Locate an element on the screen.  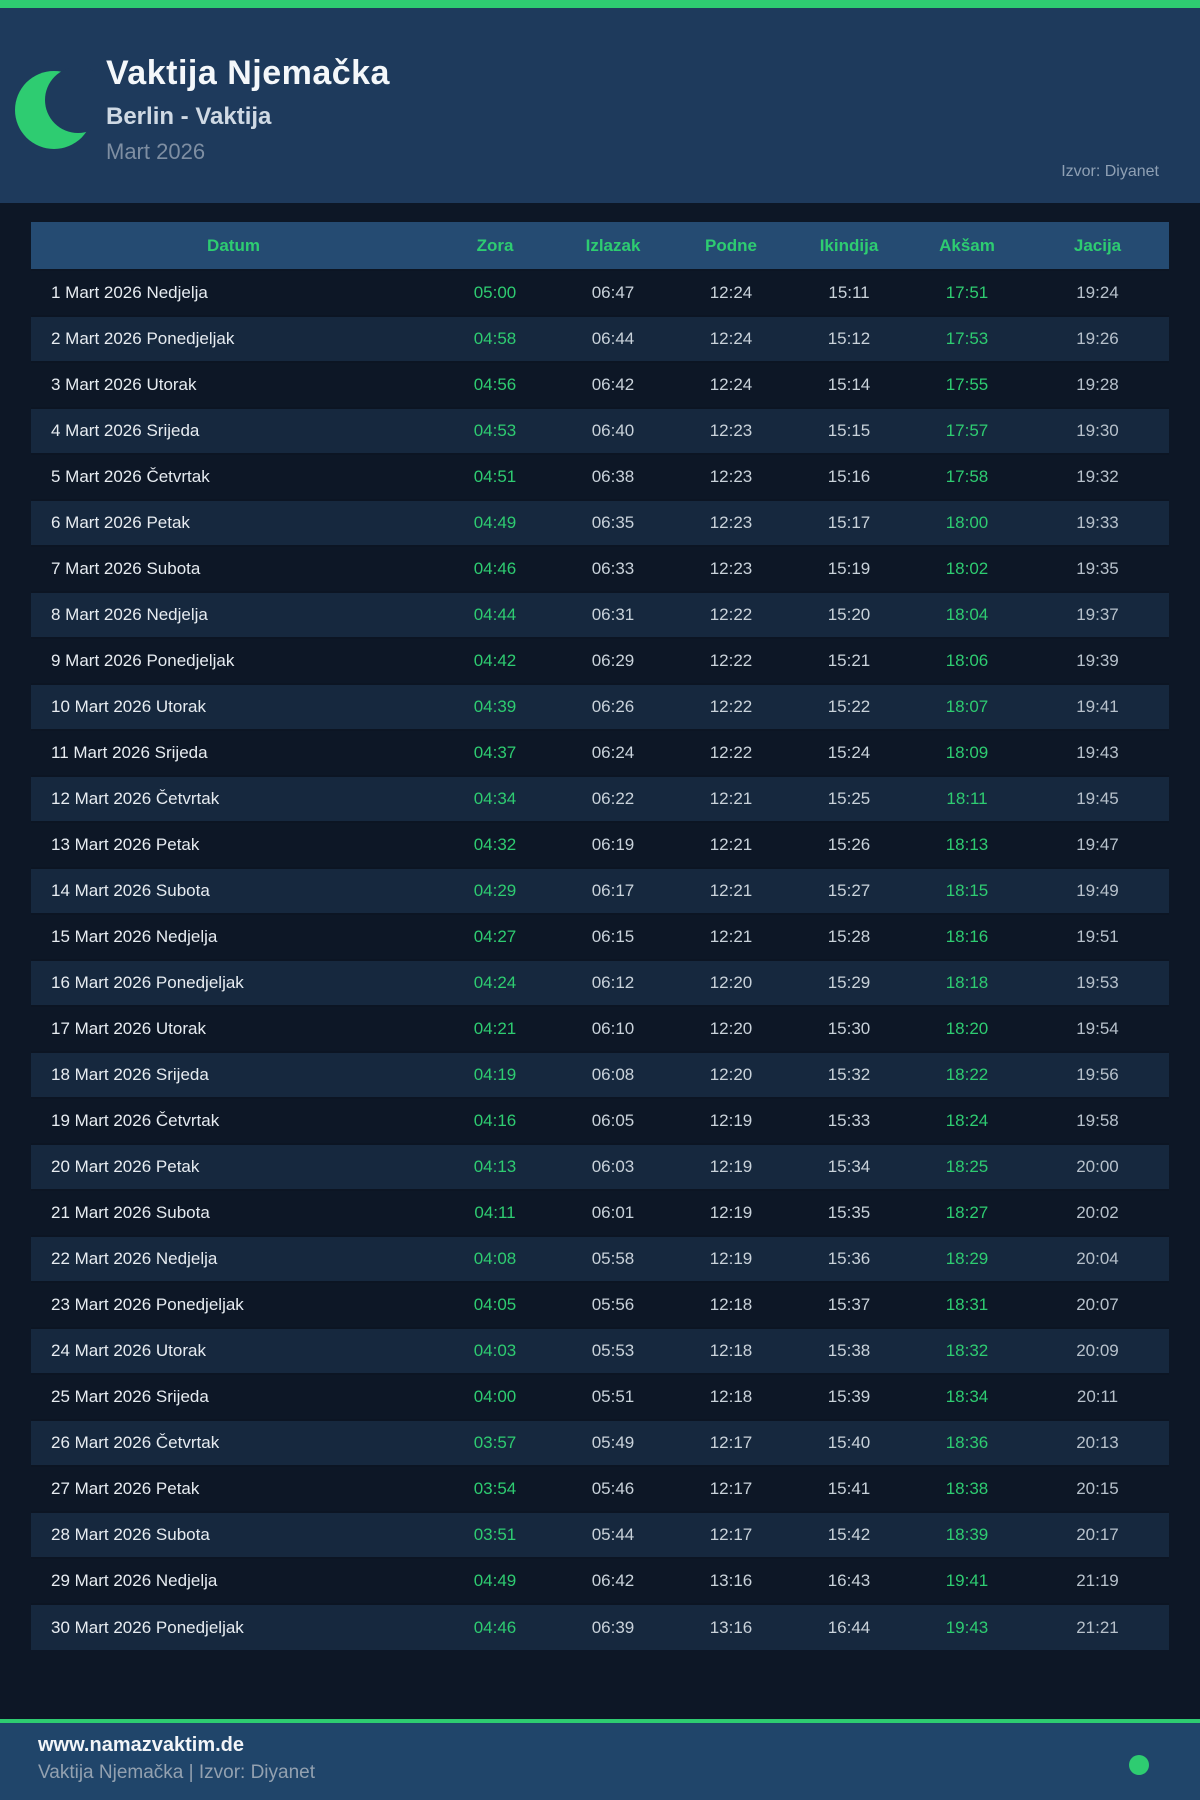
cell-ikindija: 15:35 is located at coordinates (849, 1212).